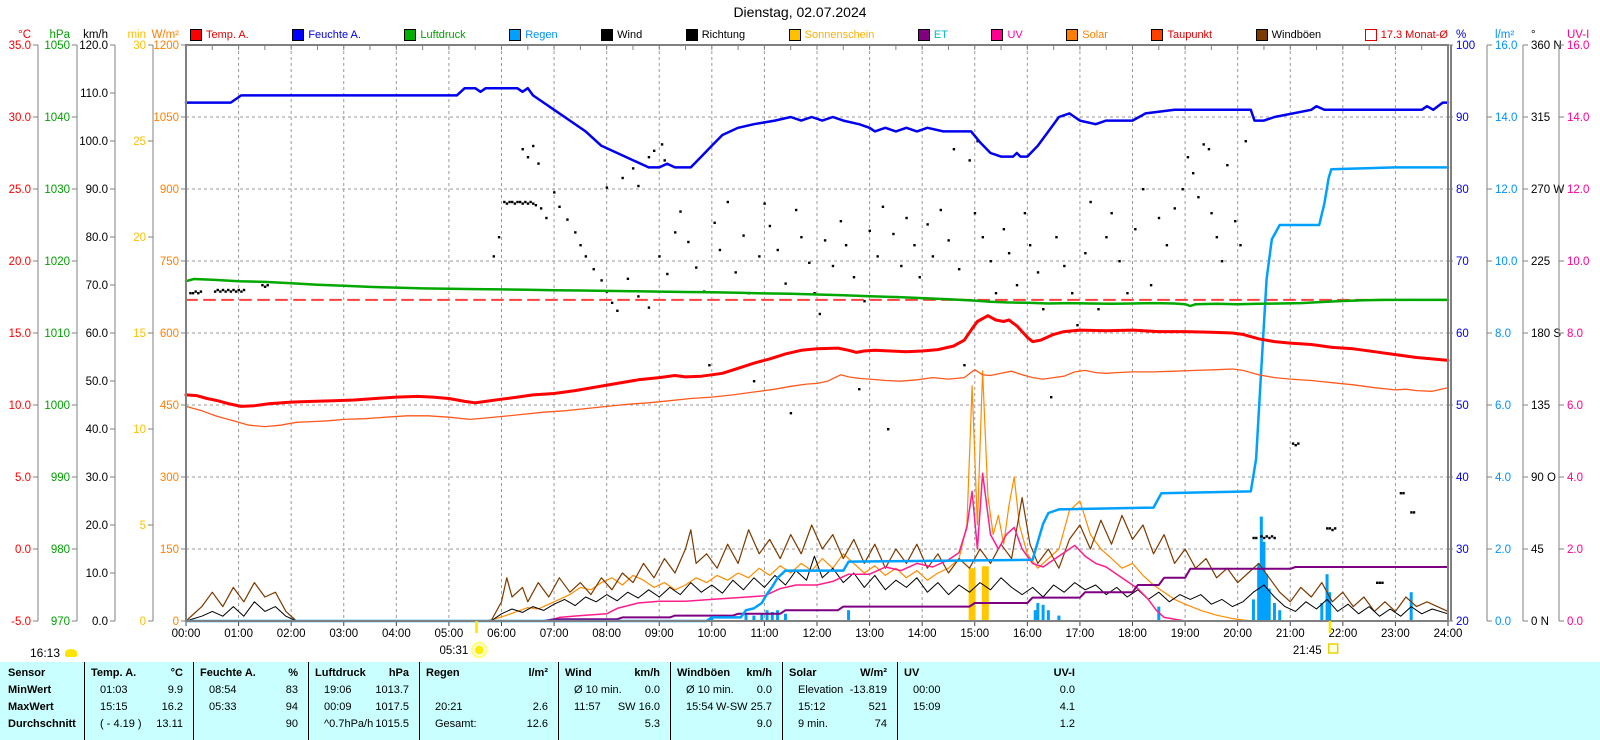  Describe the element at coordinates (93, 46) in the screenshot. I see `axis-tick-label: 120.0` at that location.